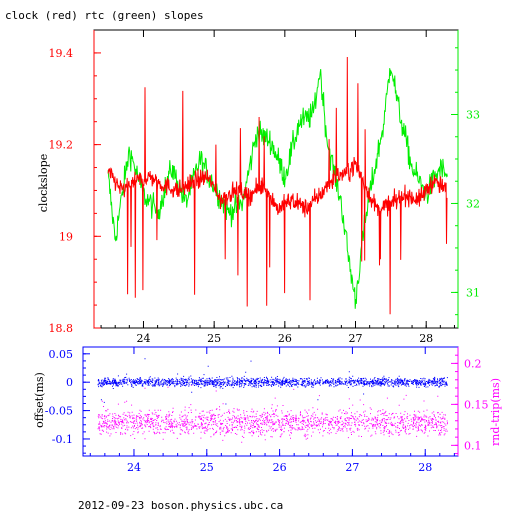 Image resolution: width=512 pixels, height=512 pixels. What do you see at coordinates (134, 467) in the screenshot?
I see `offset-x-tick-label: 24` at bounding box center [134, 467].